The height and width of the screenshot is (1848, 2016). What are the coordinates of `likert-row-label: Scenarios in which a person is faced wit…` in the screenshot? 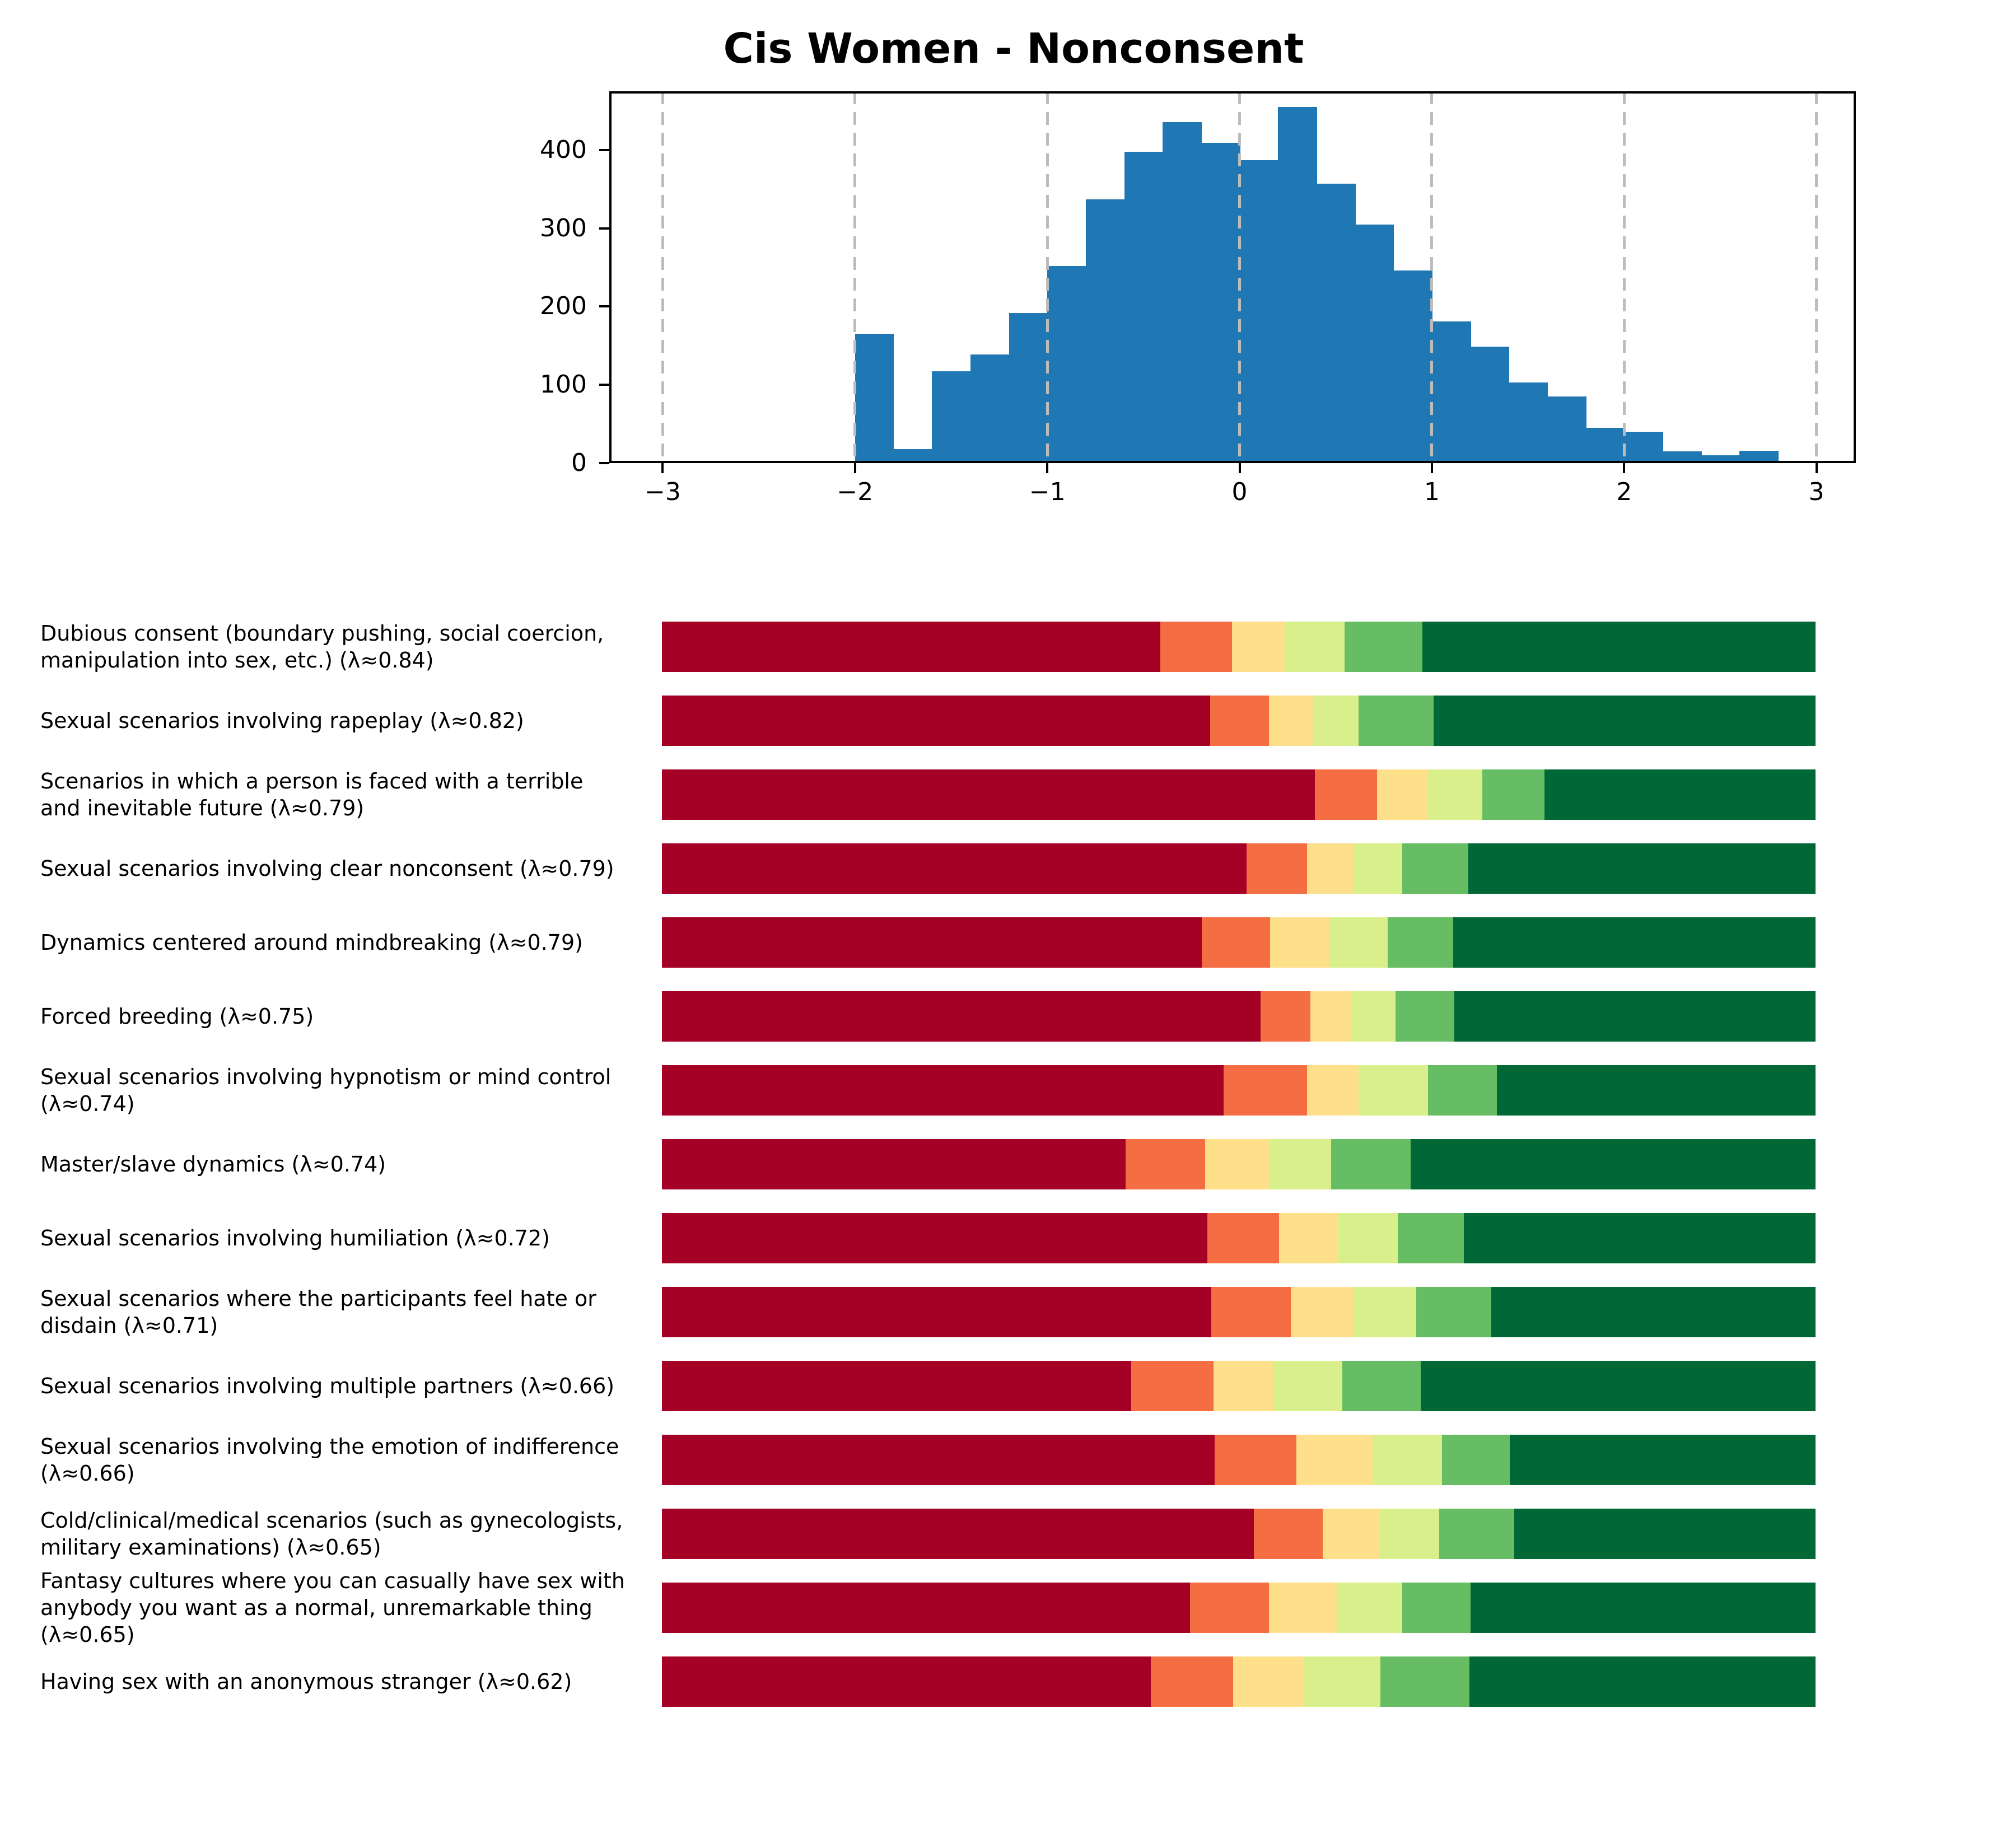 It's located at (312, 795).